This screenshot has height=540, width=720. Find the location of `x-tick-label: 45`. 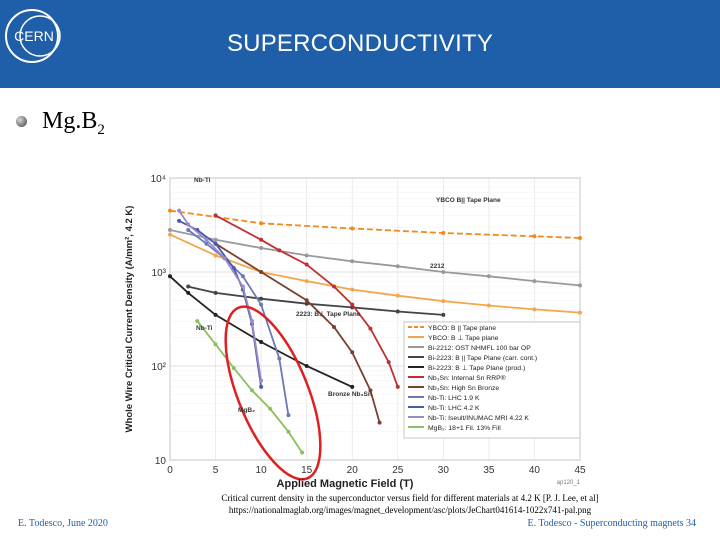

x-tick-label: 45 is located at coordinates (580, 470).